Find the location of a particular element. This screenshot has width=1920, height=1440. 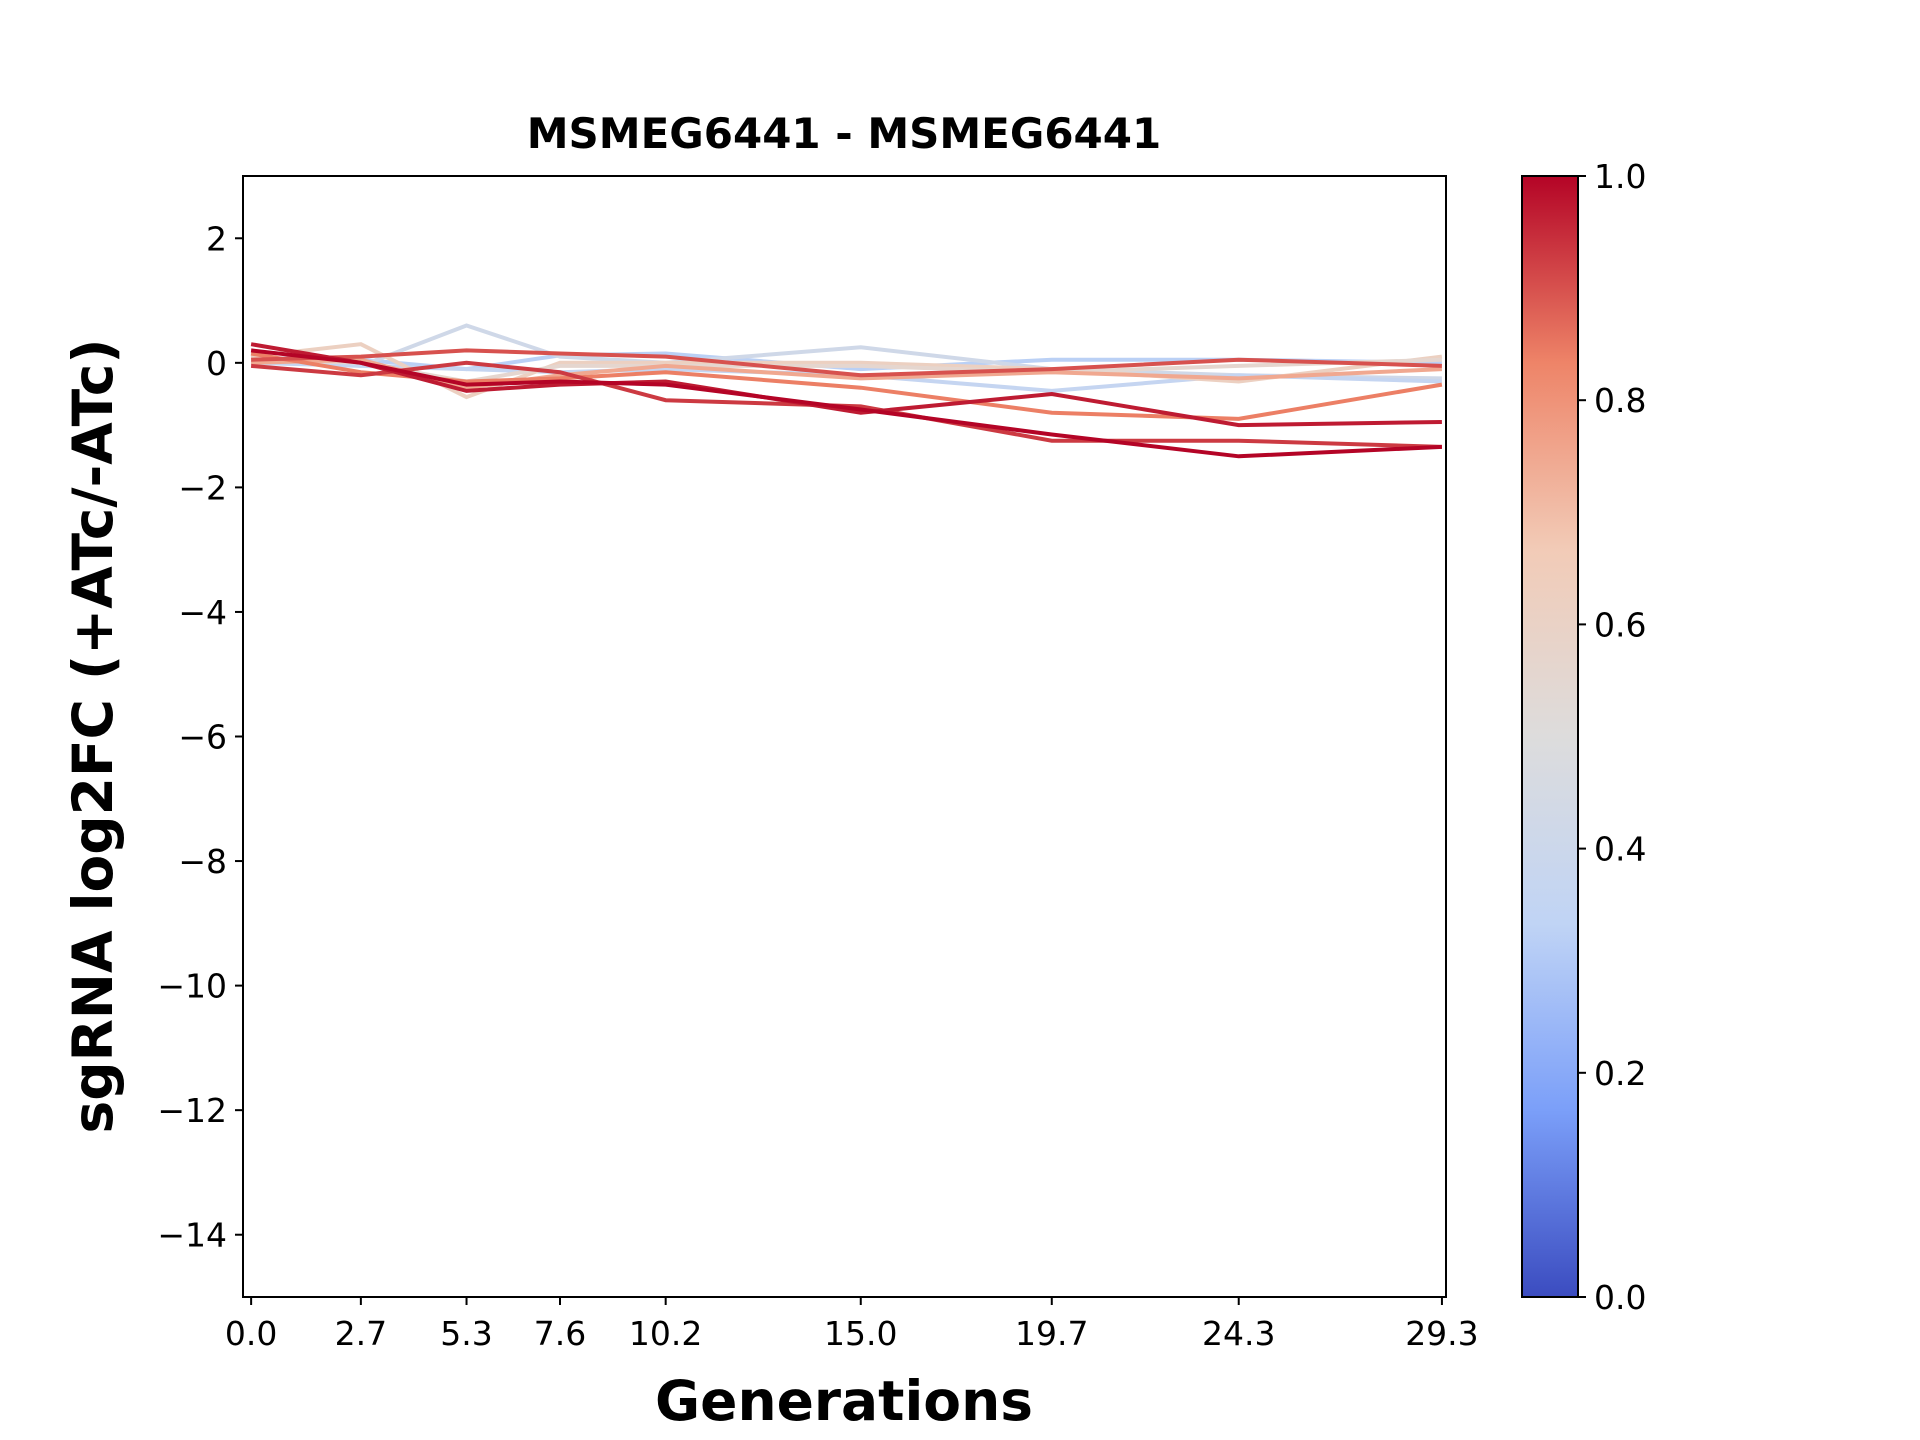

x-tick-label: 19.7 is located at coordinates (1051, 1333).